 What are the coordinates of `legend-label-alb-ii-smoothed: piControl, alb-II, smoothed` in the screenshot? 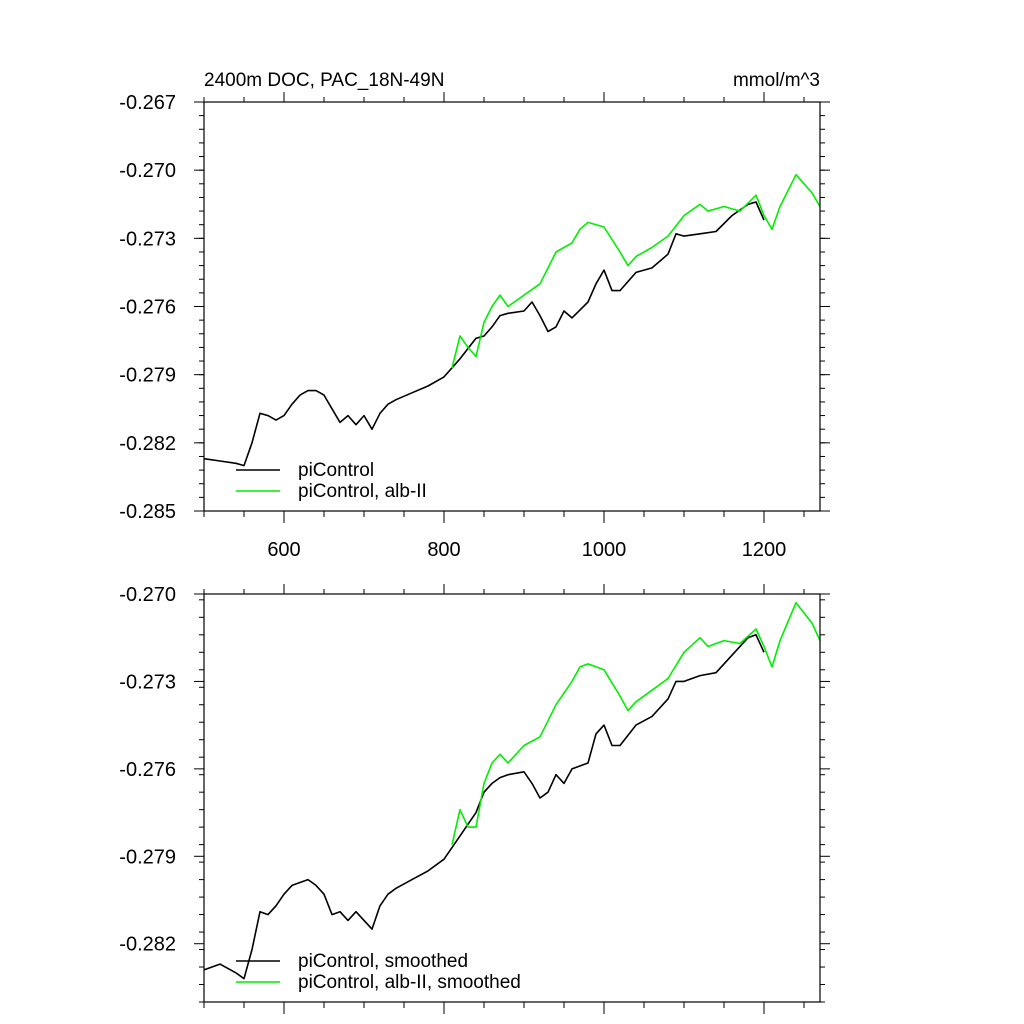 It's located at (409, 982).